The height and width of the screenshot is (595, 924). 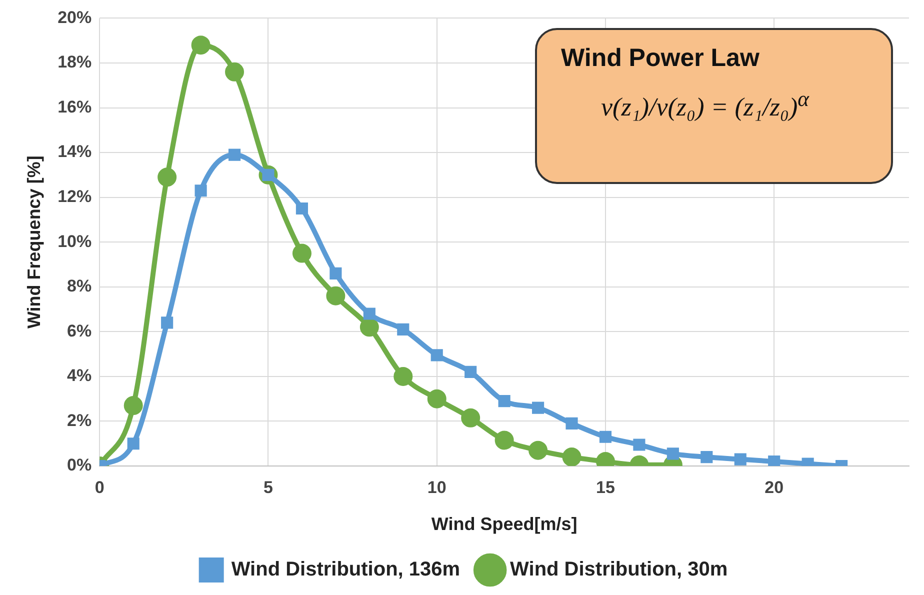 What do you see at coordinates (79, 286) in the screenshot?
I see `y-tick-label: 8%` at bounding box center [79, 286].